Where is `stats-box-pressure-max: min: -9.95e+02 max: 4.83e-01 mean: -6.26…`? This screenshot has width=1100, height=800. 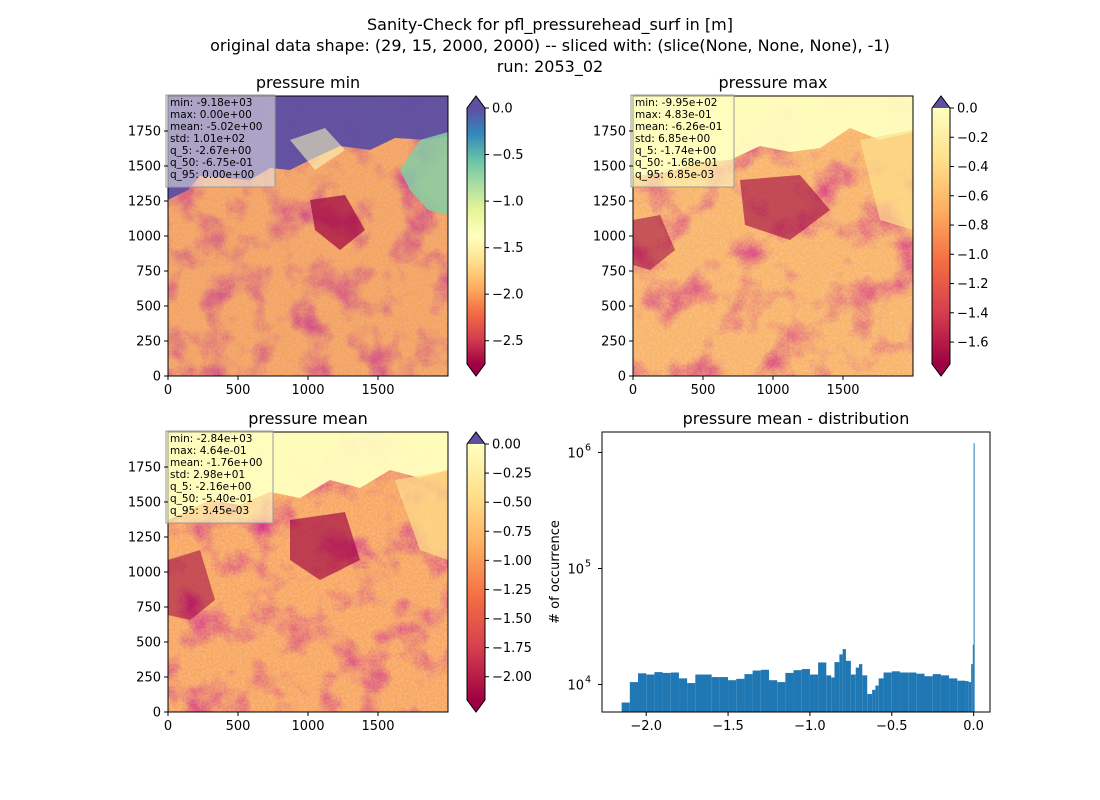
stats-box-pressure-max: min: -9.95e+02 max: 4.83e-01 mean: -6.26… is located at coordinates (682, 141).